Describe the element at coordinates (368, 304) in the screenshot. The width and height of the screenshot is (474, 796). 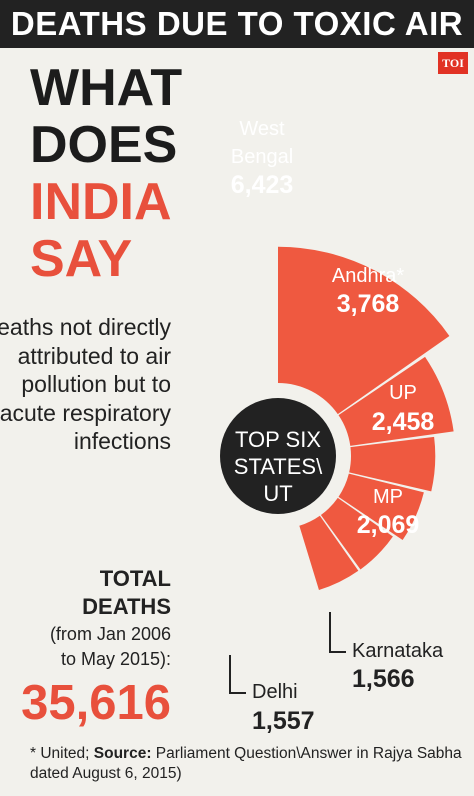
I see `label-andhra-value: 3,768` at that location.